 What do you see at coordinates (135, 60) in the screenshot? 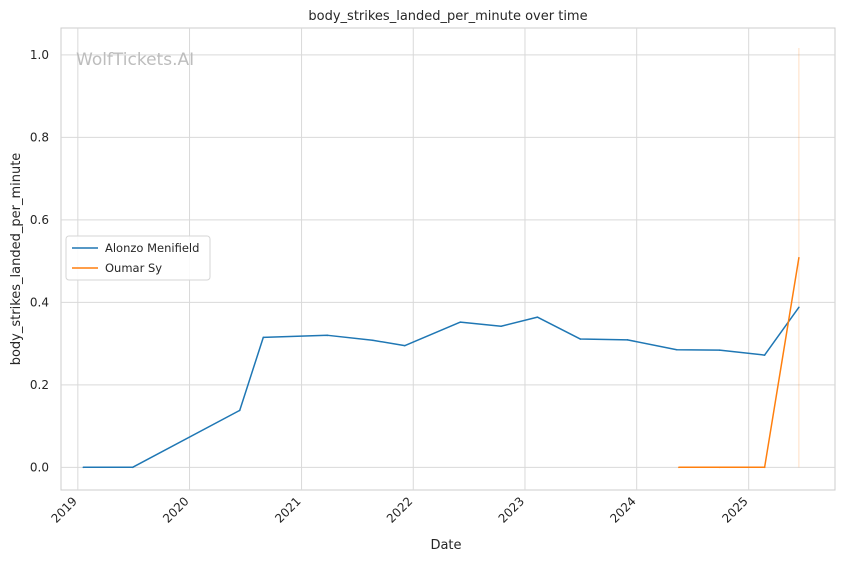
I see `watermark: WolfTickets.AI` at bounding box center [135, 60].